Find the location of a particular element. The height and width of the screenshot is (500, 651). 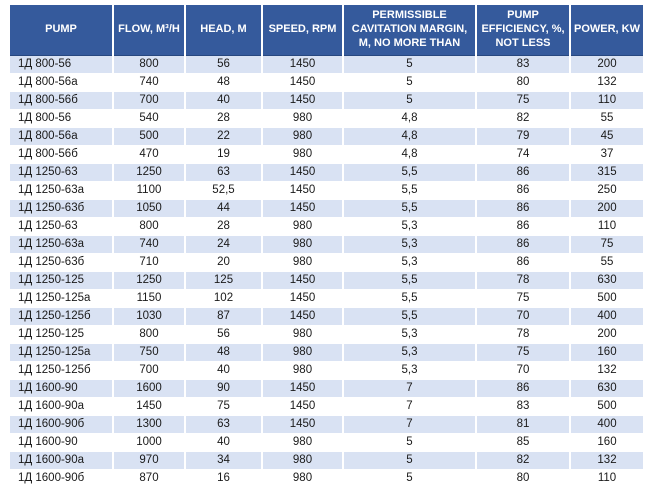

cell-flow: 540 is located at coordinates (149, 118).